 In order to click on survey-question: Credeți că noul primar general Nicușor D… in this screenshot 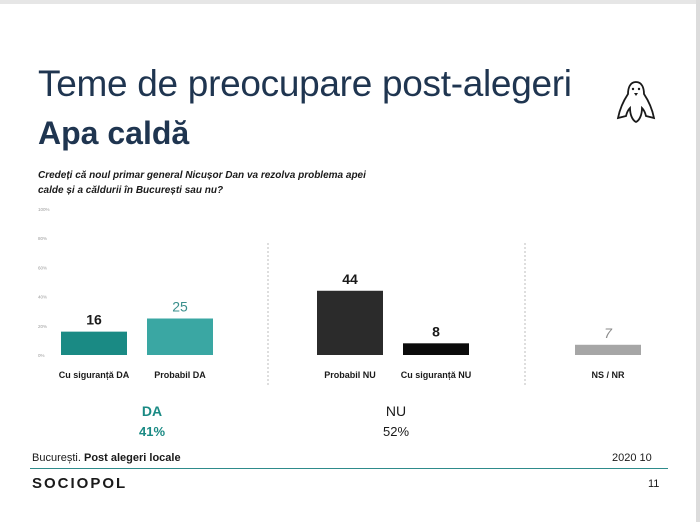, I will do `click(202, 183)`.